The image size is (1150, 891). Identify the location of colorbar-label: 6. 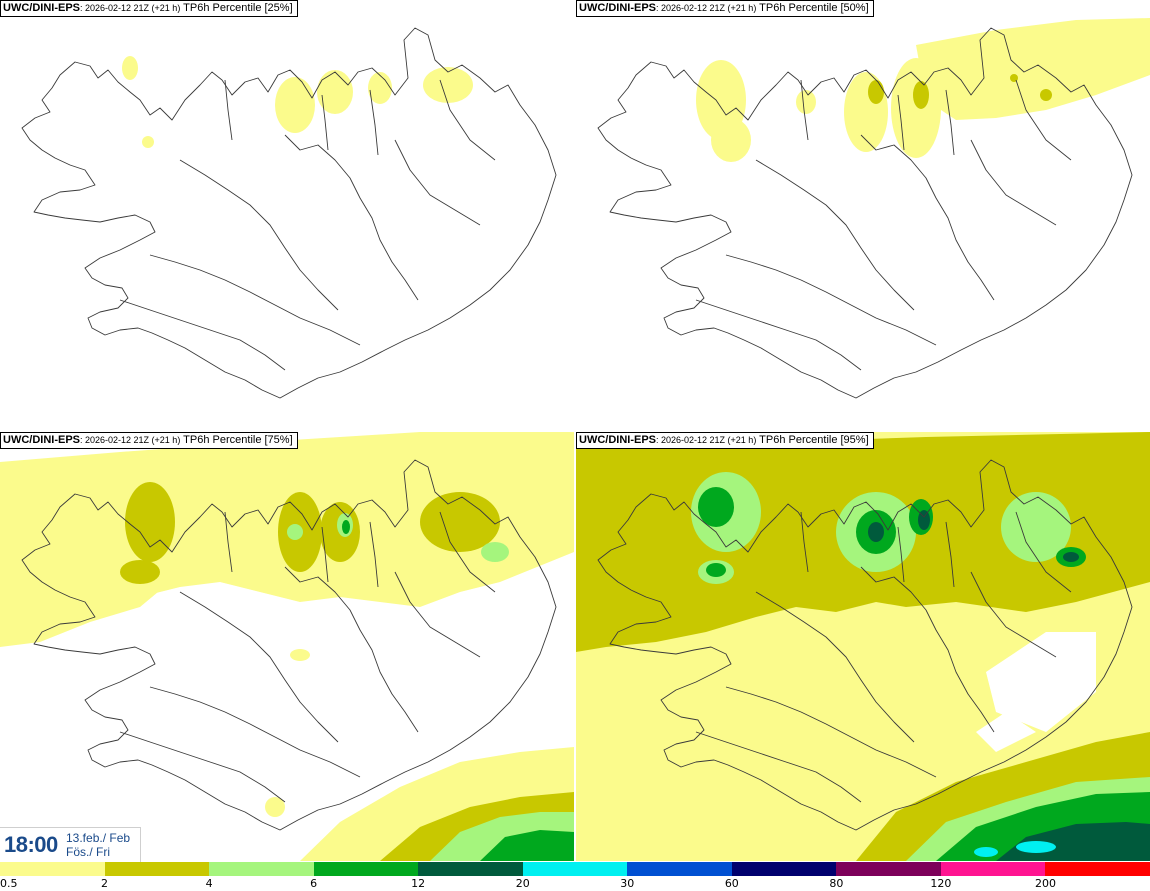
(314, 883).